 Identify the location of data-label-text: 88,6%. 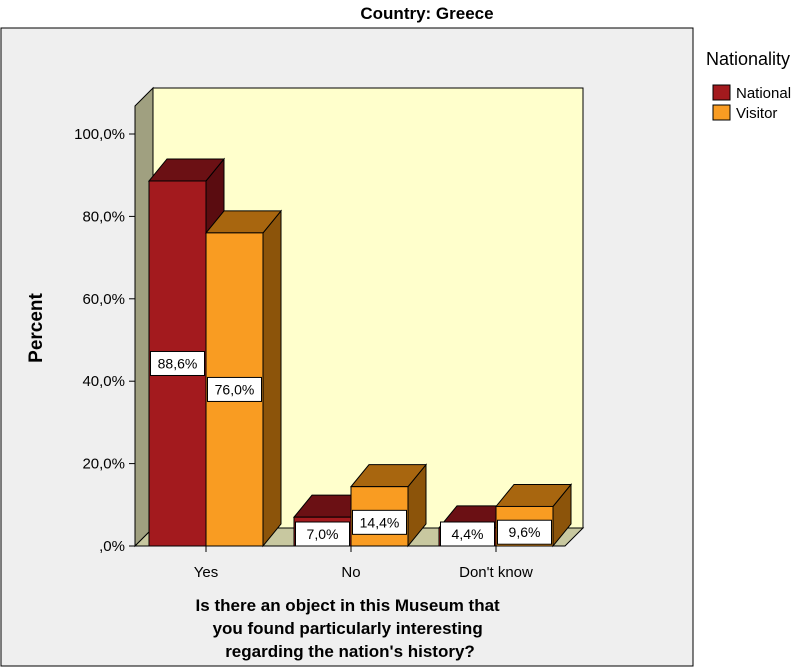
(178, 363).